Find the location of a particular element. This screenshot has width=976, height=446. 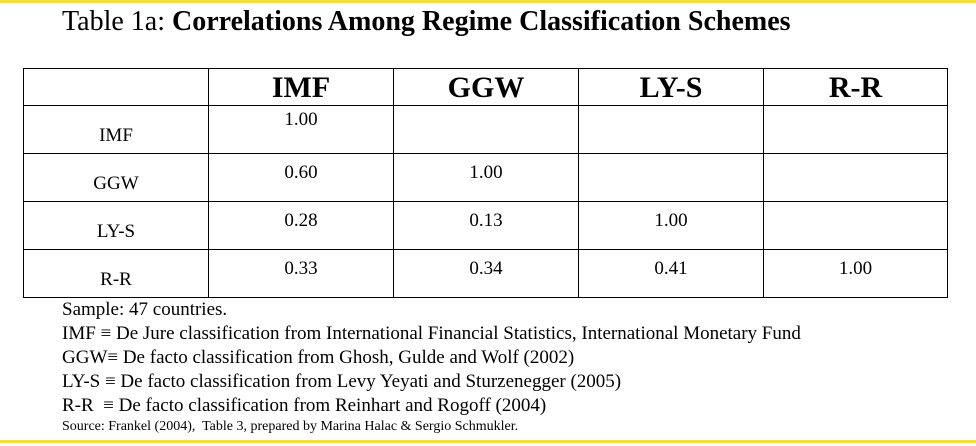

column-header-ly-s: LY-S is located at coordinates (671, 87).